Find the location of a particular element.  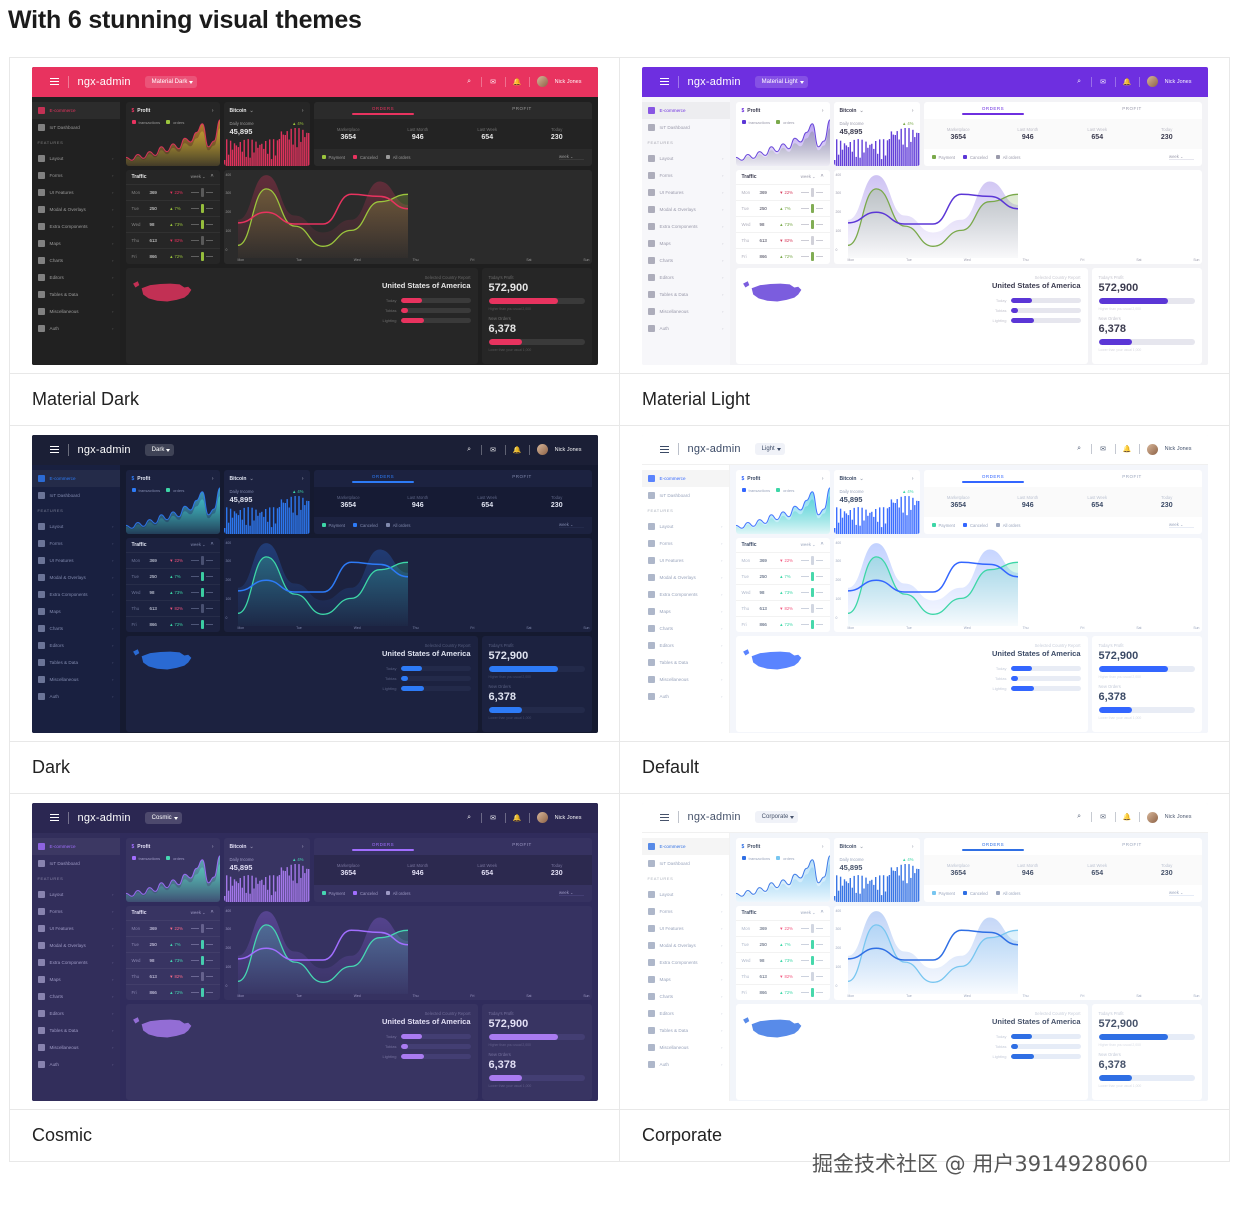

sidebar-item-e-commerce: E-commerce is located at coordinates (75, 846).